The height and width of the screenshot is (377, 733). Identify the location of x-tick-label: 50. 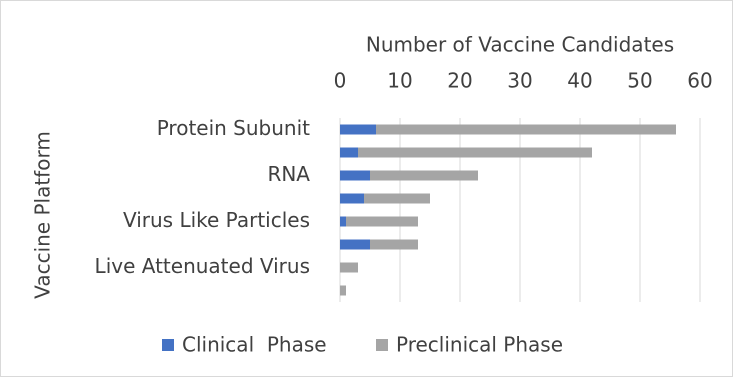
(639, 81).